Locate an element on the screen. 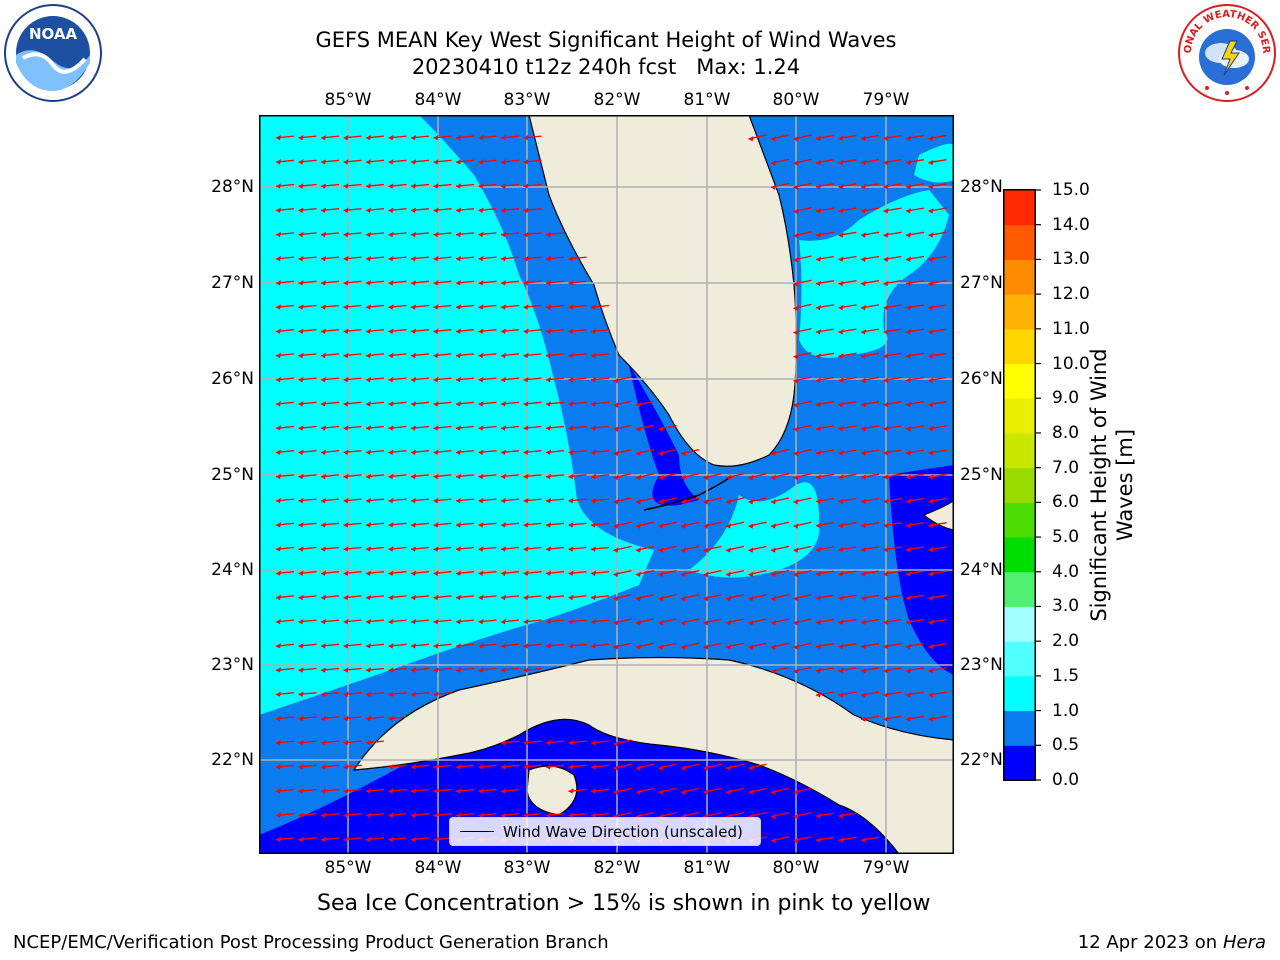  lat-label-left: 25°N is located at coordinates (232, 475).